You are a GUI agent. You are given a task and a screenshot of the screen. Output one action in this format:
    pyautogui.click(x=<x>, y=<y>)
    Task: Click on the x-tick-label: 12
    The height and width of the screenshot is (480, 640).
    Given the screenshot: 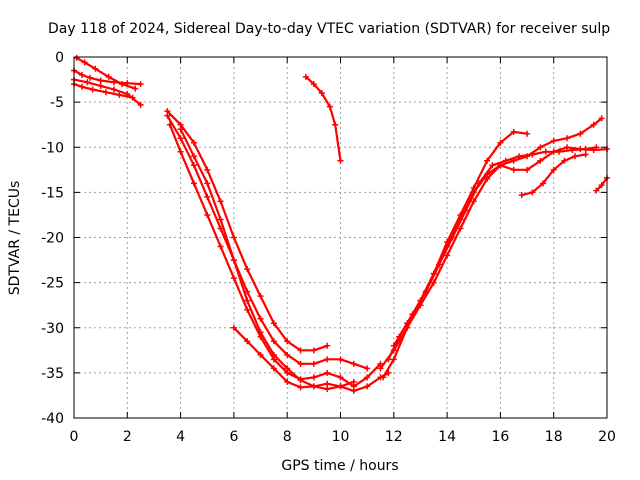 What is the action you would take?
    pyautogui.click(x=394, y=437)
    